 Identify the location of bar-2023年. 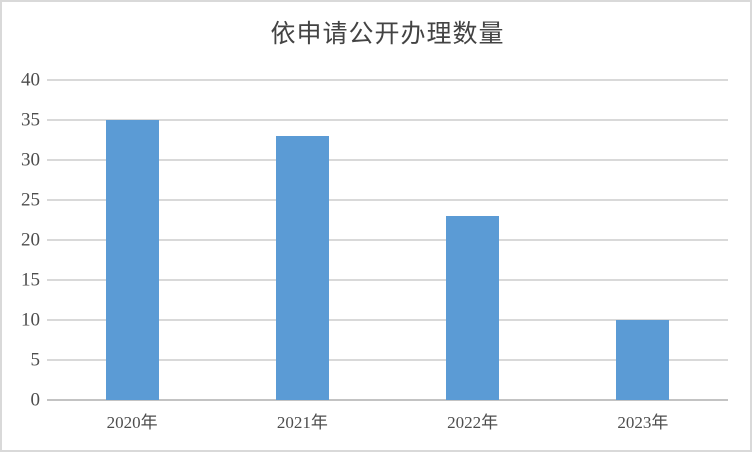
(643, 360).